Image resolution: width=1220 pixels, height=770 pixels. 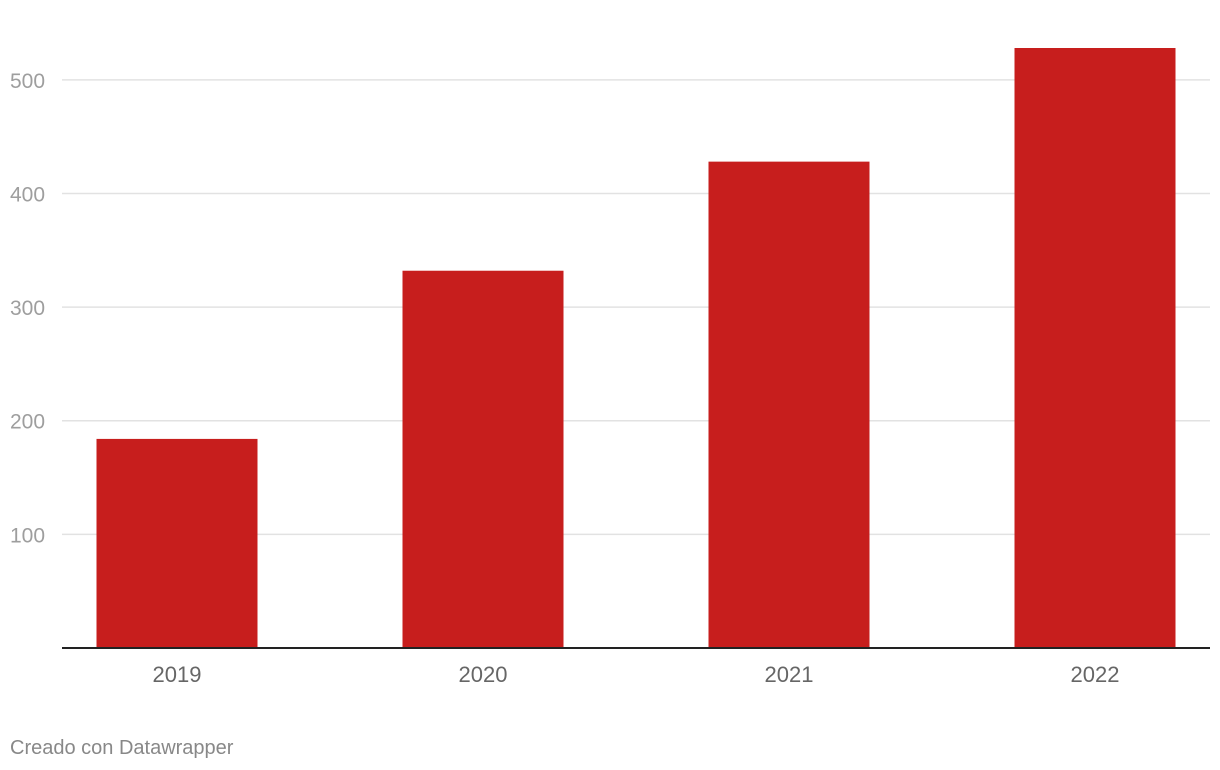 I want to click on y-tick-label: 500, so click(x=27, y=81).